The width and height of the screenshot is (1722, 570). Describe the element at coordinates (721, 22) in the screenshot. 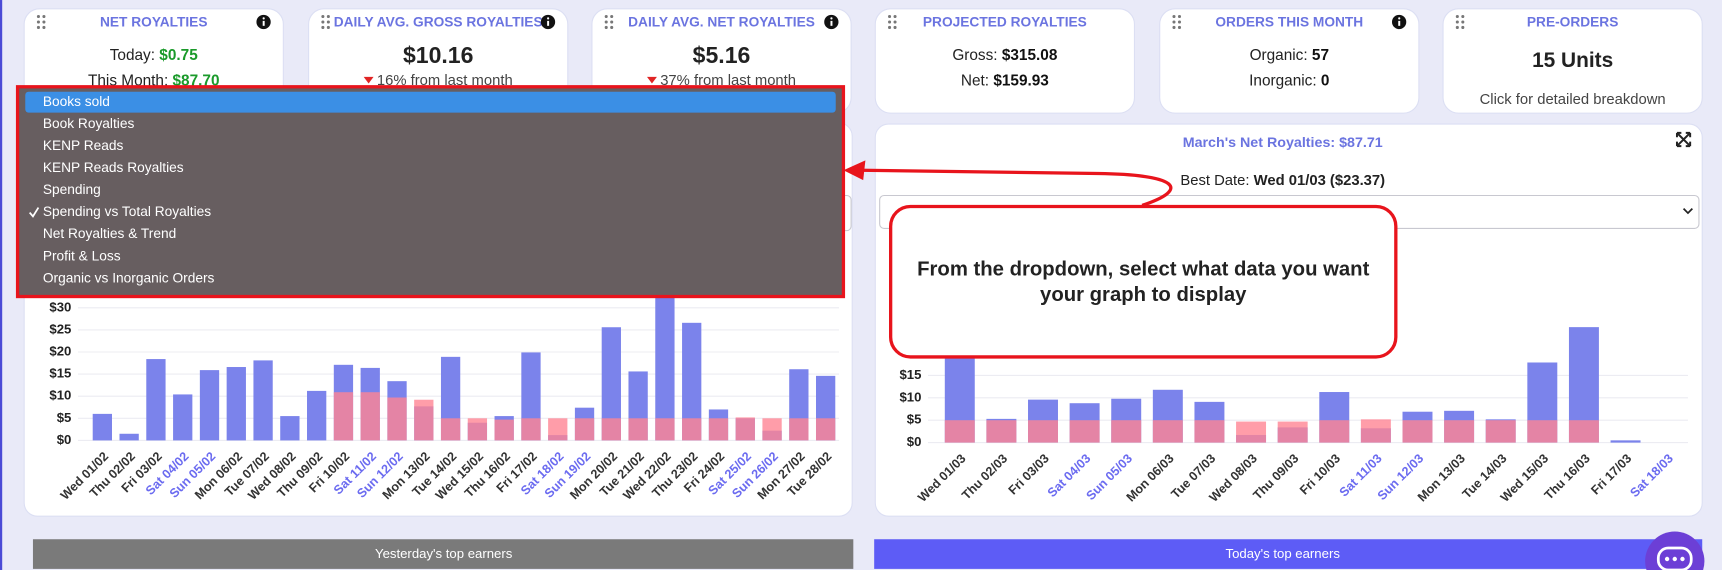

I see `card-title: DAILY AVG. NET ROYALTIES` at that location.